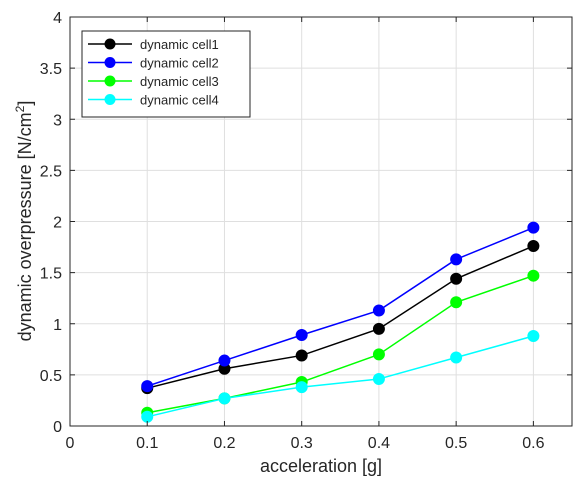  Describe the element at coordinates (179, 100) in the screenshot. I see `legend-label: dynamic cell4` at that location.